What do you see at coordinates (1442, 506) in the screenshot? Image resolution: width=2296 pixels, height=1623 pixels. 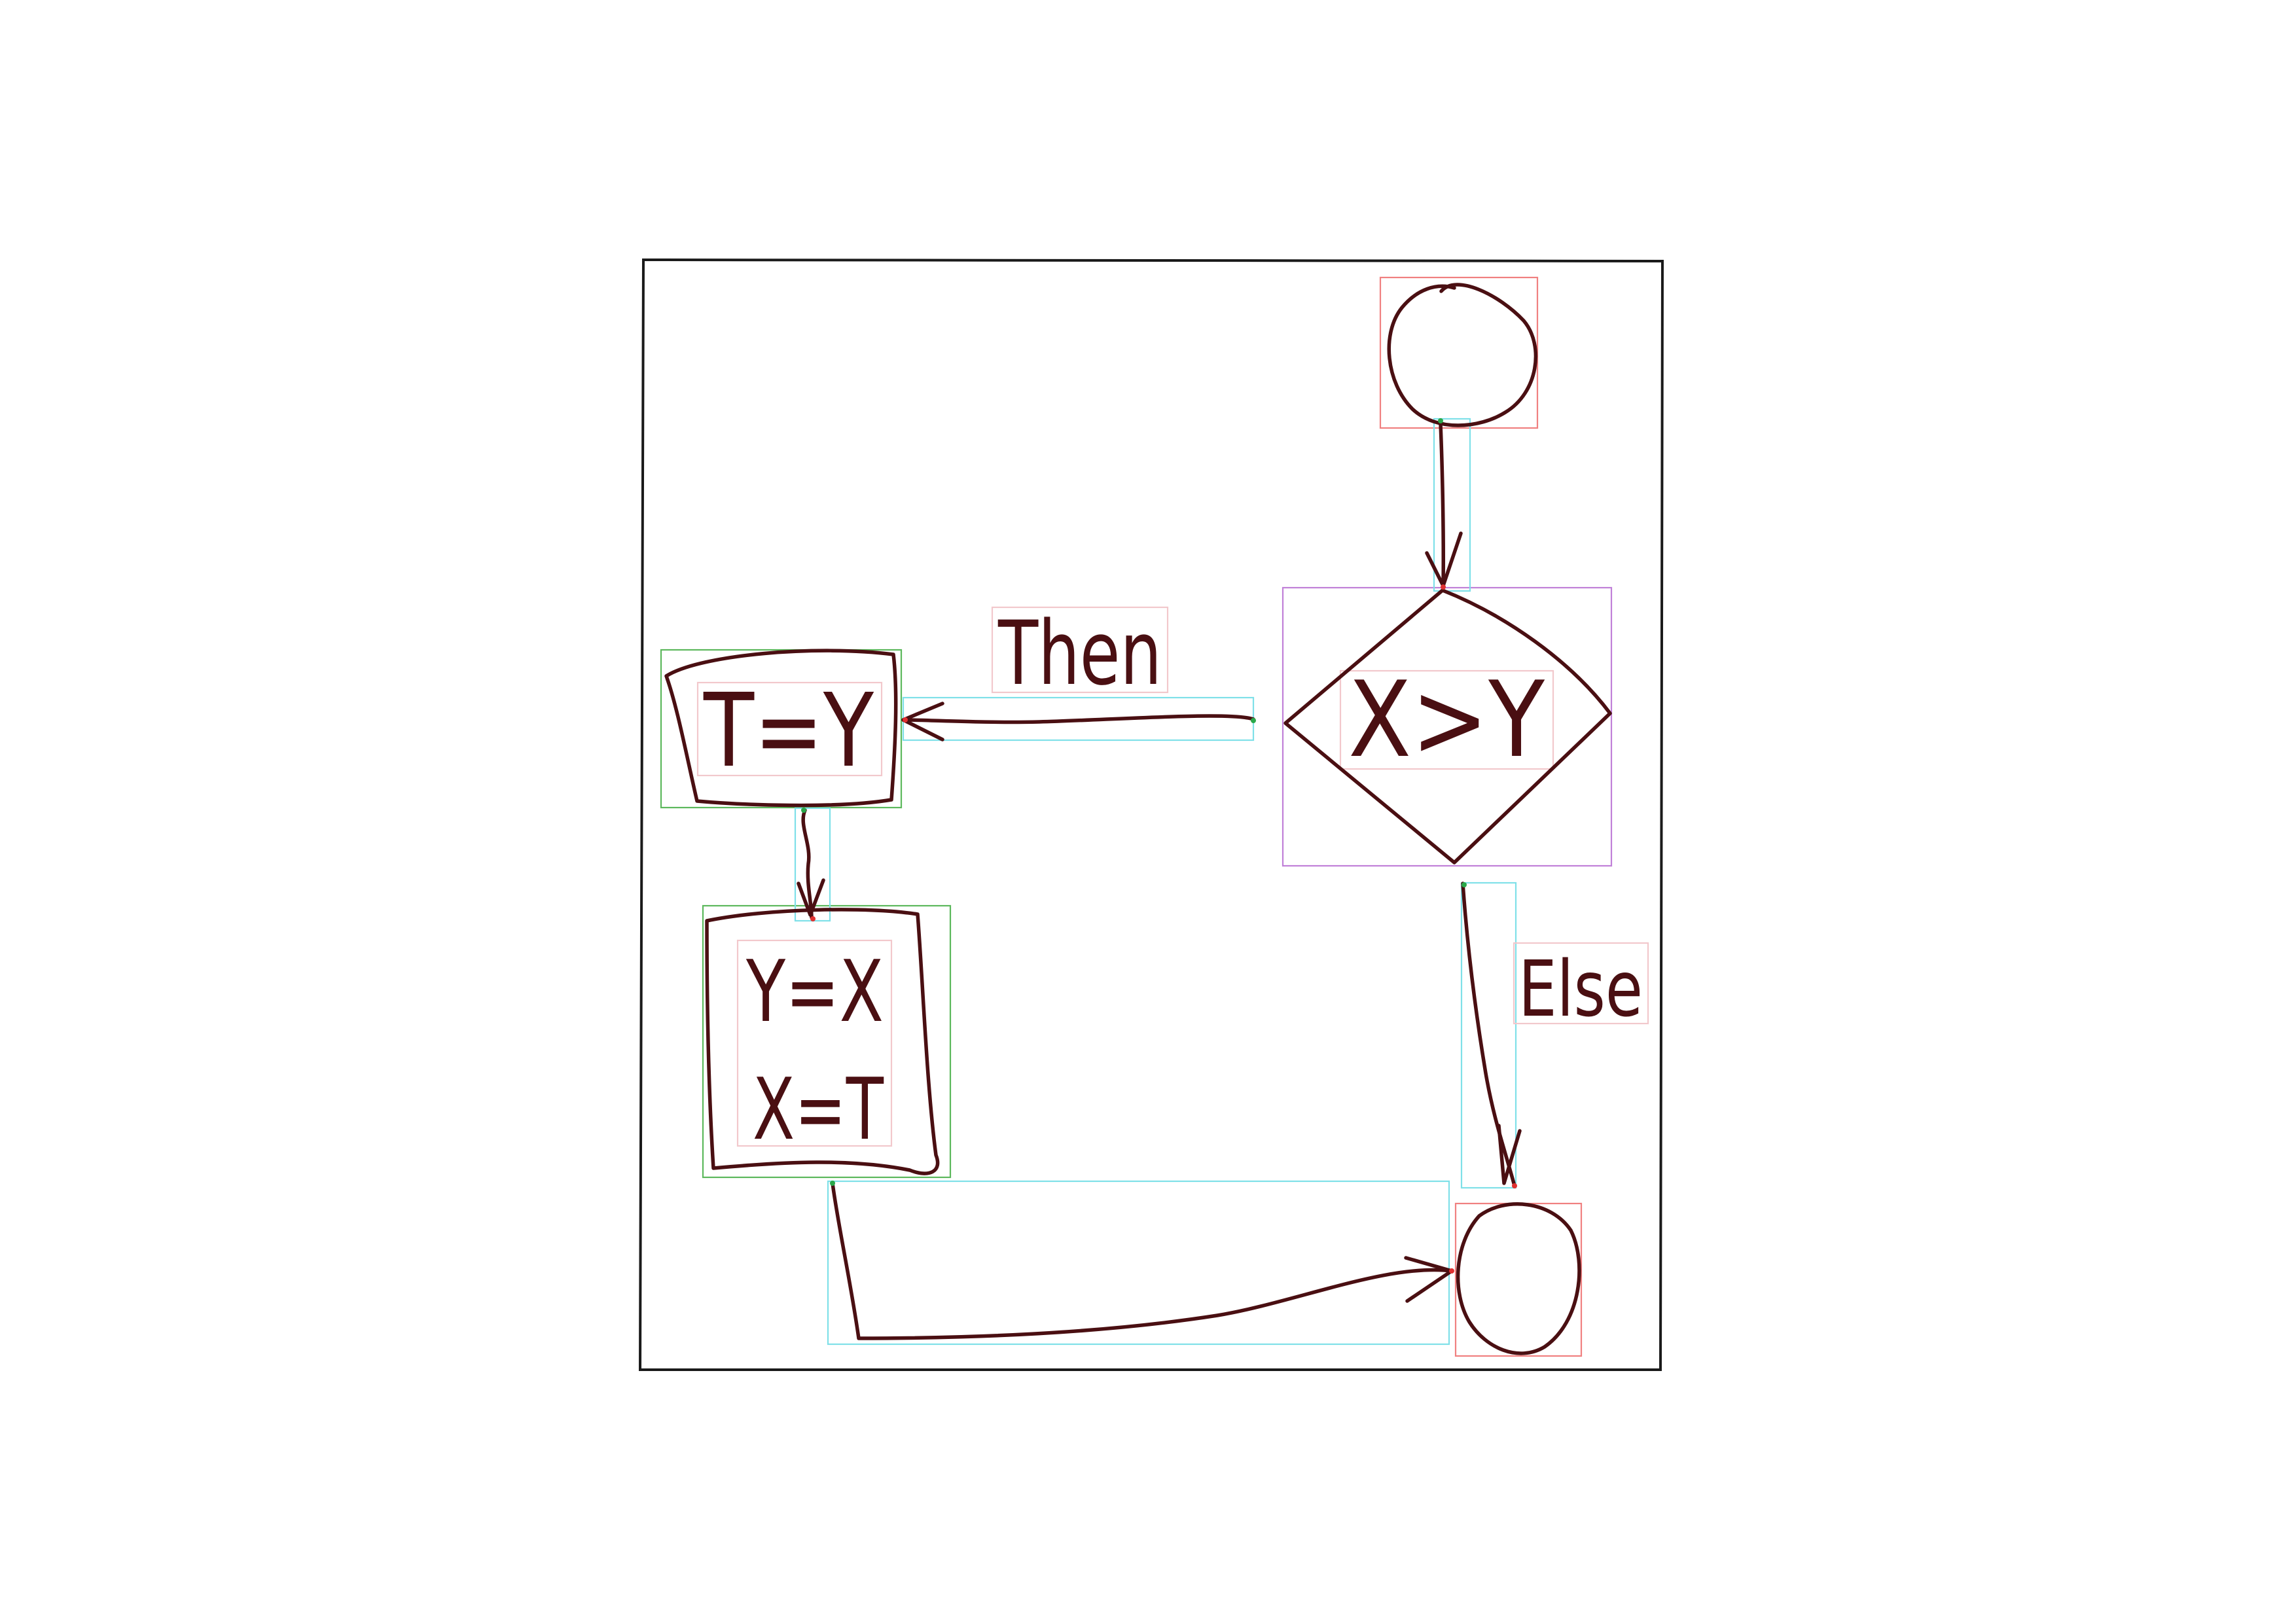 I see `arrow-start-to-decision` at bounding box center [1442, 506].